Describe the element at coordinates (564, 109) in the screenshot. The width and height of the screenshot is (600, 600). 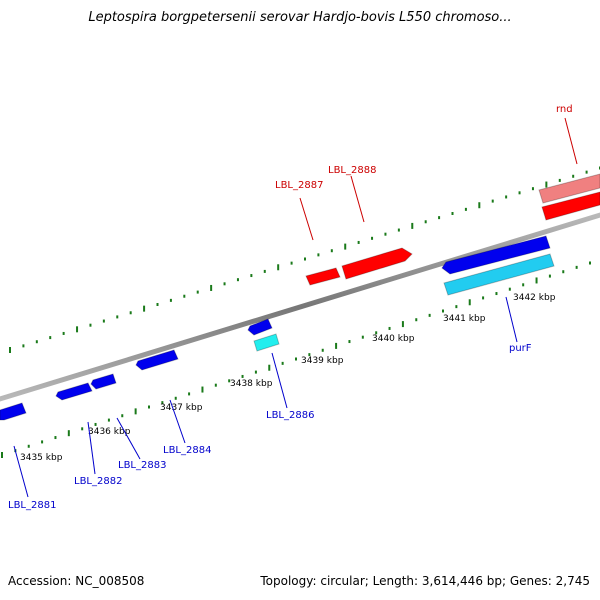
I see `gene-label-rnd: rnd` at that location.